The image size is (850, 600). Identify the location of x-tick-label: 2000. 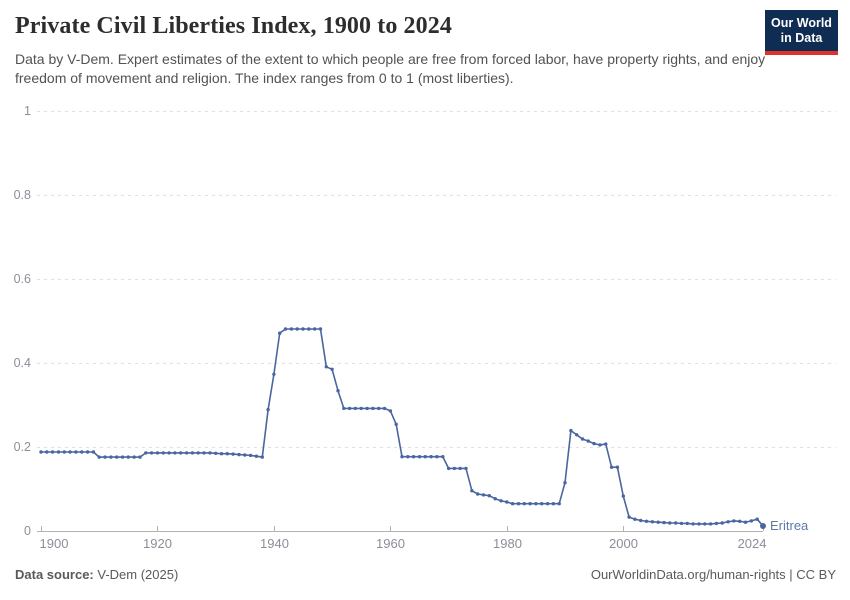
(623, 543).